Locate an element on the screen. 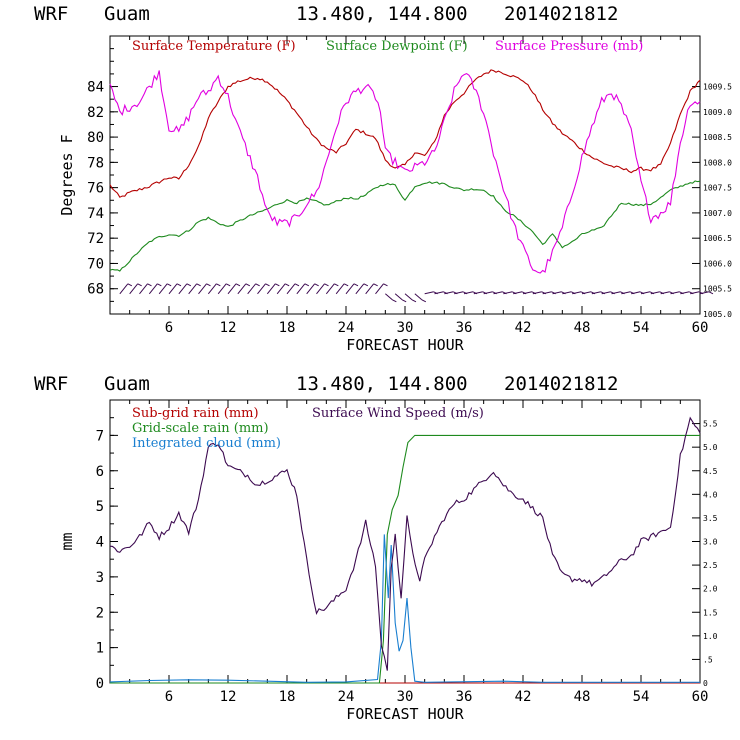 This screenshot has width=740, height=740. left-tick-label: 78 is located at coordinates (95, 163).